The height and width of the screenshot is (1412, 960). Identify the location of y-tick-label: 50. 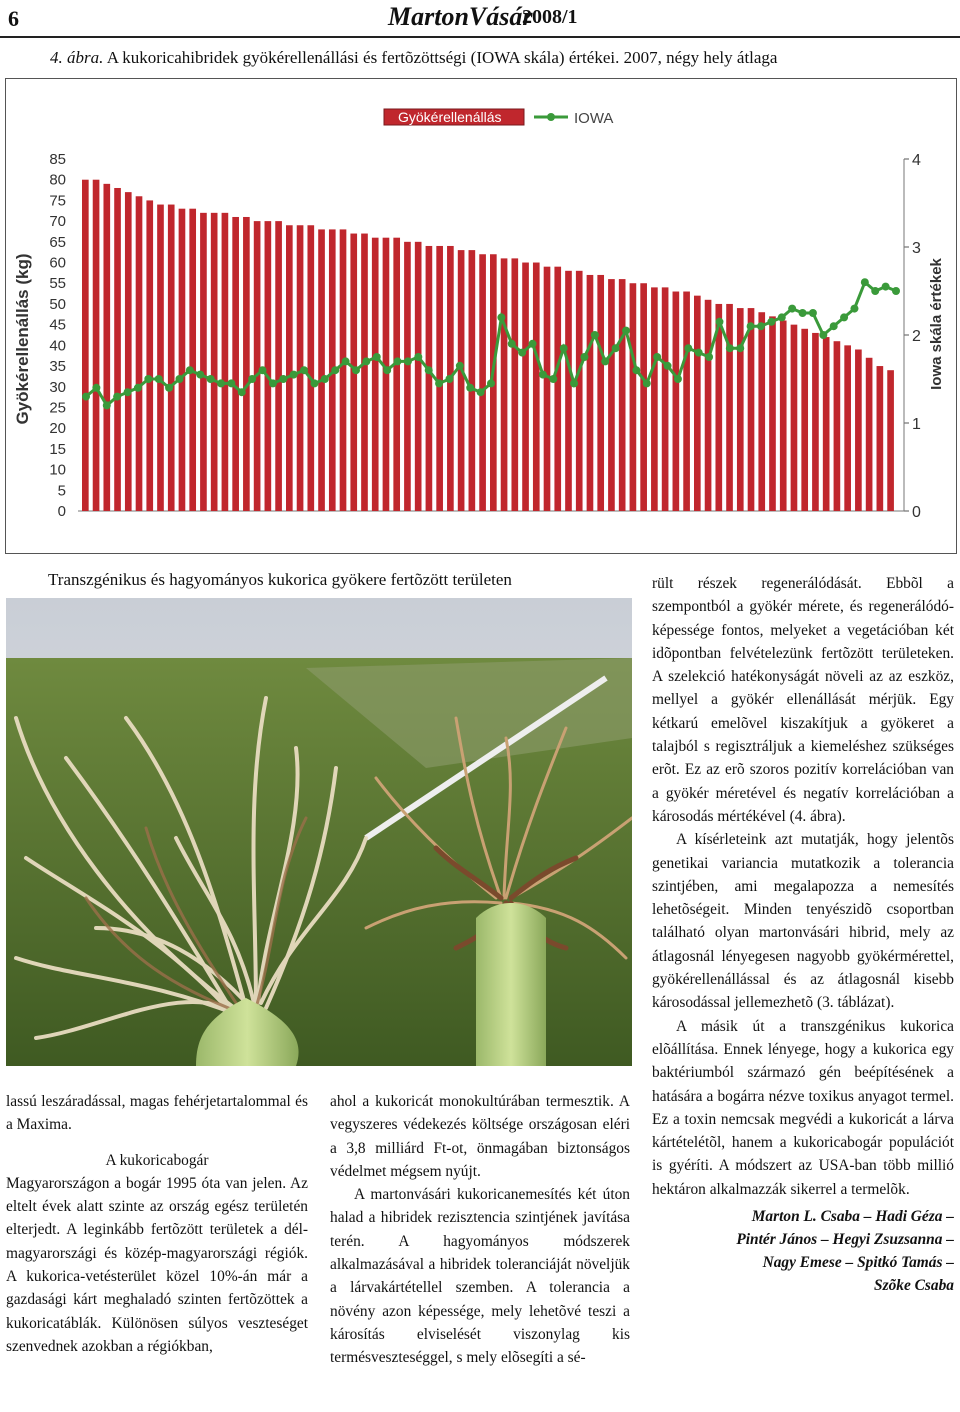
(57, 304).